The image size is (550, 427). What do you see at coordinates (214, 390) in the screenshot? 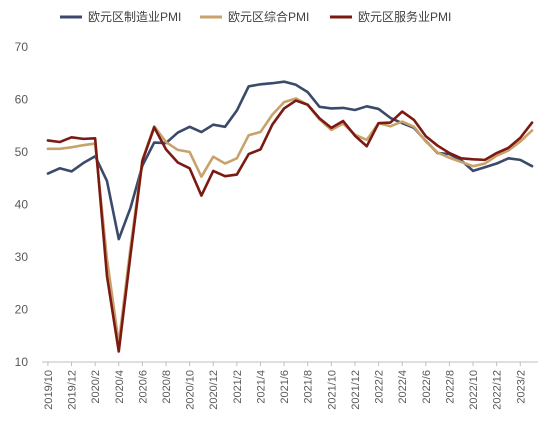
I see `x-tick-label-2020-12: 2020/12` at bounding box center [214, 390].